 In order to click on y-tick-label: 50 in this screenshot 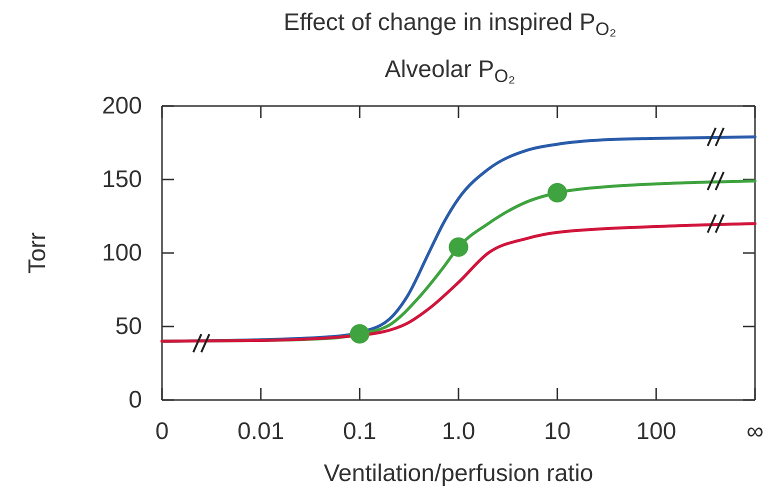, I will do `click(128, 326)`.